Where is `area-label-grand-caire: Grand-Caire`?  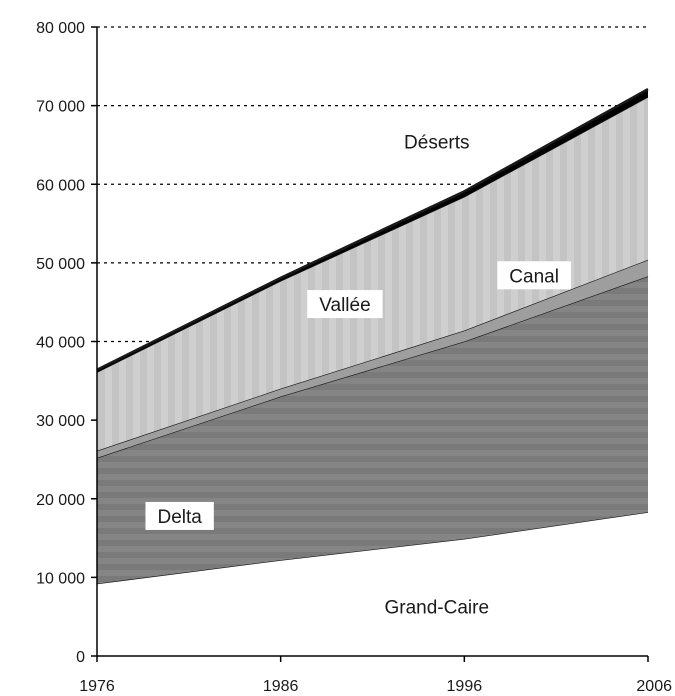 area-label-grand-caire: Grand-Caire is located at coordinates (437, 607).